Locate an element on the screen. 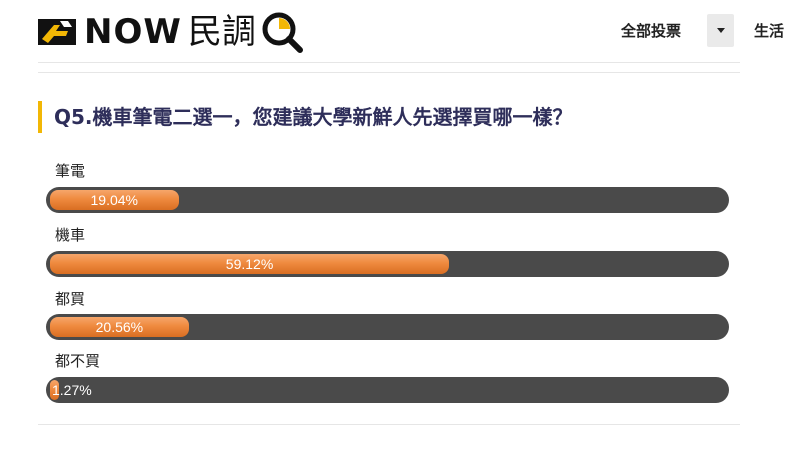 This screenshot has height=455, width=800. question-title: Q5.機車筆電二選一，您建議大學新鮮人先選擇買哪一樣？ is located at coordinates (305, 117).